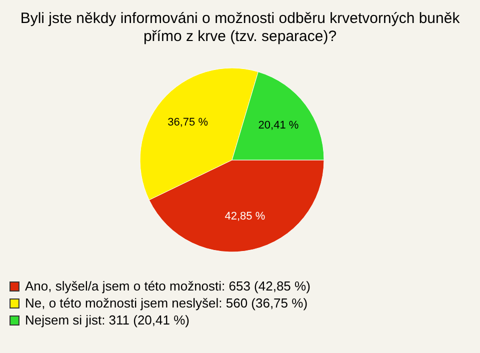 This screenshot has width=480, height=353. Describe the element at coordinates (245, 216) in the screenshot. I see `data-label: 42,85 %` at that location.